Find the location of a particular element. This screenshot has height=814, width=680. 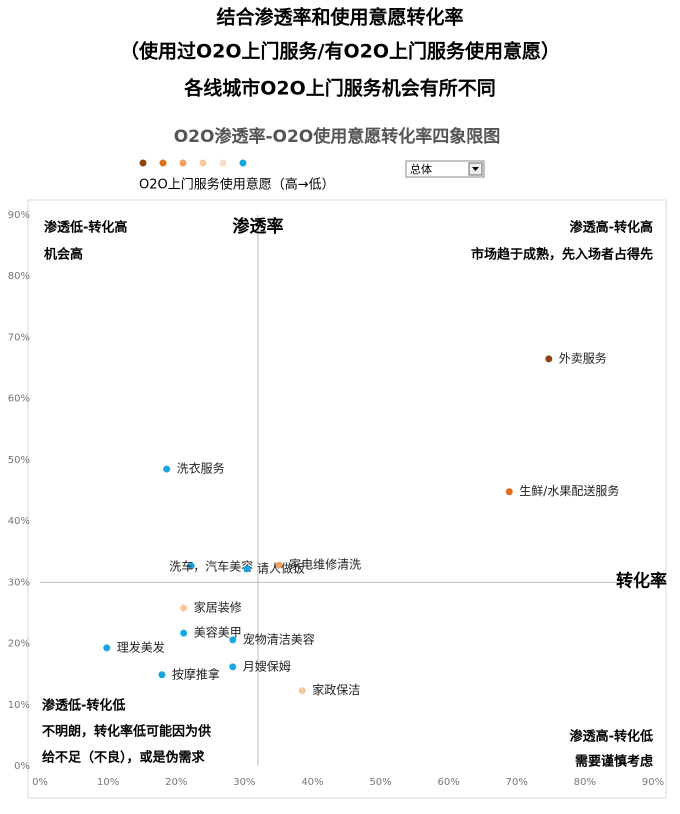

y-tick-label: 90% is located at coordinates (19, 215).